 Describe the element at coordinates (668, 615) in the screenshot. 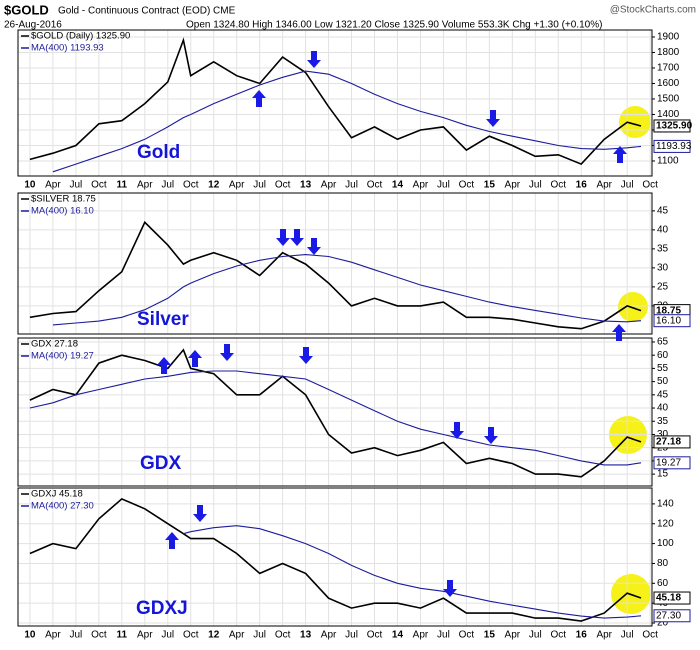

I see `last-value-label: 27.30` at that location.